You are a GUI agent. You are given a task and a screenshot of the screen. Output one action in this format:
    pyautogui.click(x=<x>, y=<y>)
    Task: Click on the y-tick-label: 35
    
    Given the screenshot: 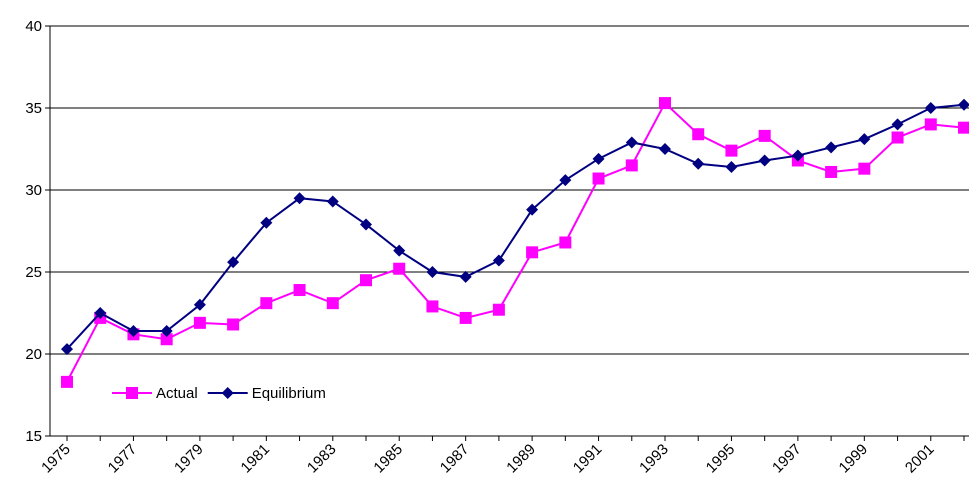 What is the action you would take?
    pyautogui.click(x=33, y=108)
    